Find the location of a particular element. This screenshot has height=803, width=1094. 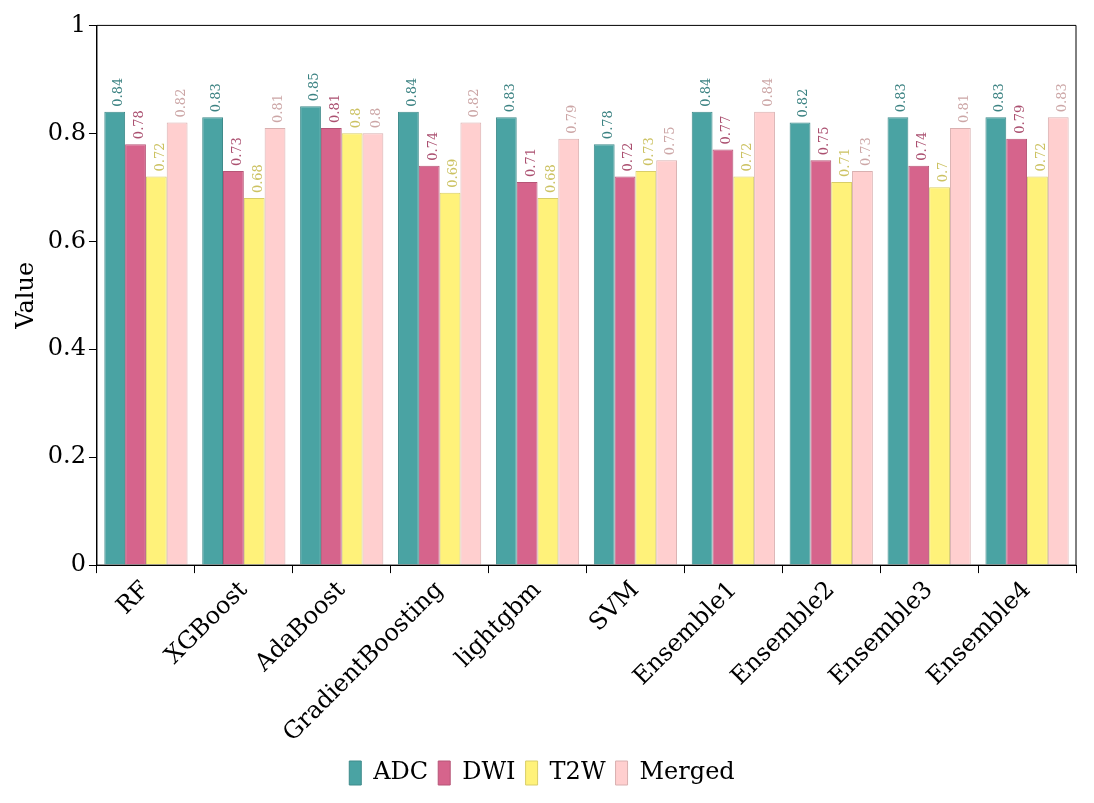

legend-label: DWI is located at coordinates (489, 771).